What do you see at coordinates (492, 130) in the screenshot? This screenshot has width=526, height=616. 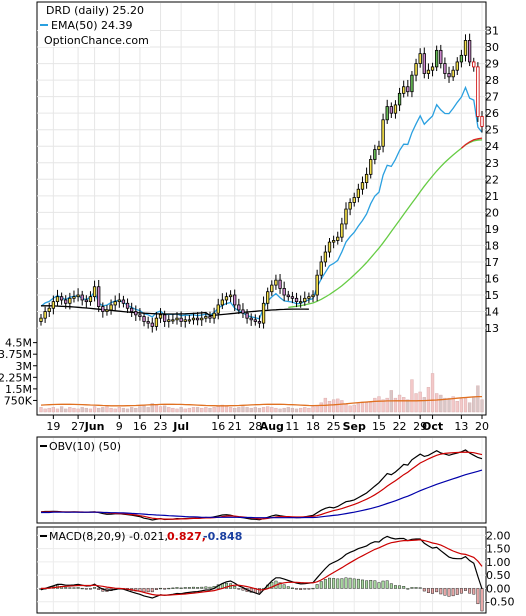 I see `price-tick-label: 25` at bounding box center [492, 130].